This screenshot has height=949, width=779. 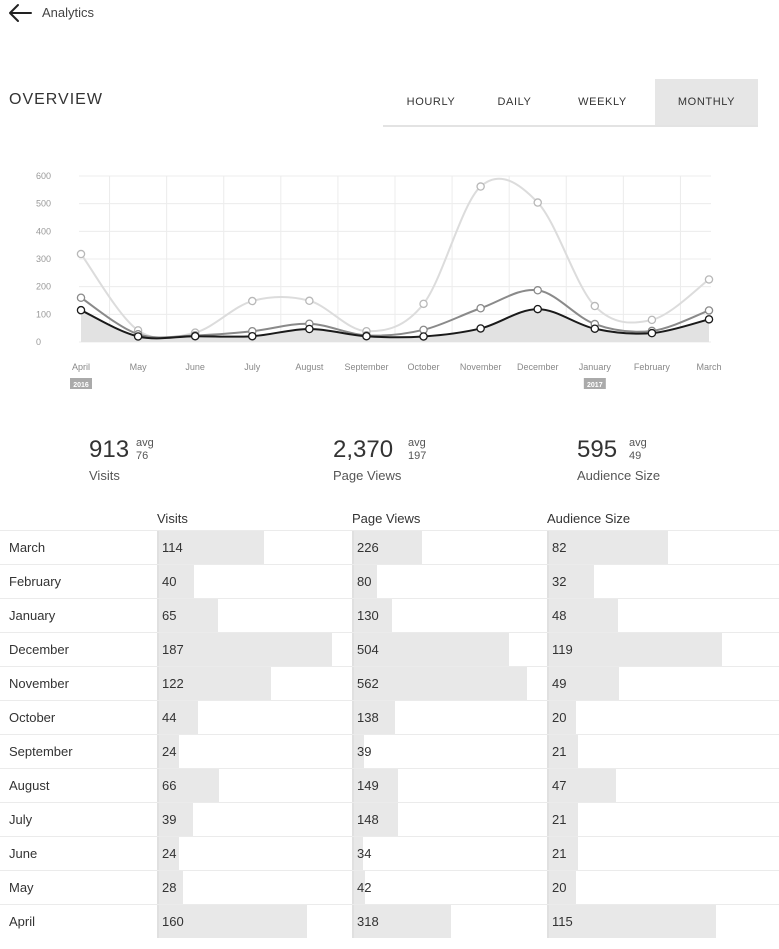 What do you see at coordinates (309, 367) in the screenshot?
I see `x-tick-label: August` at bounding box center [309, 367].